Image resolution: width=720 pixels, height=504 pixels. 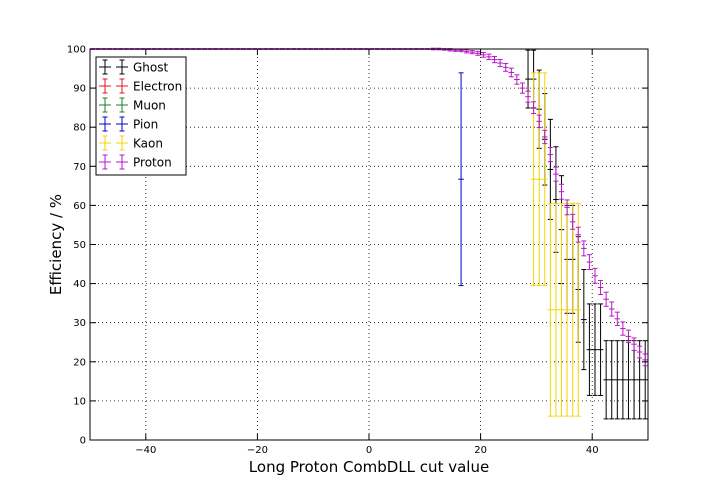 I want to click on x-tick-label: −20, so click(x=257, y=450).